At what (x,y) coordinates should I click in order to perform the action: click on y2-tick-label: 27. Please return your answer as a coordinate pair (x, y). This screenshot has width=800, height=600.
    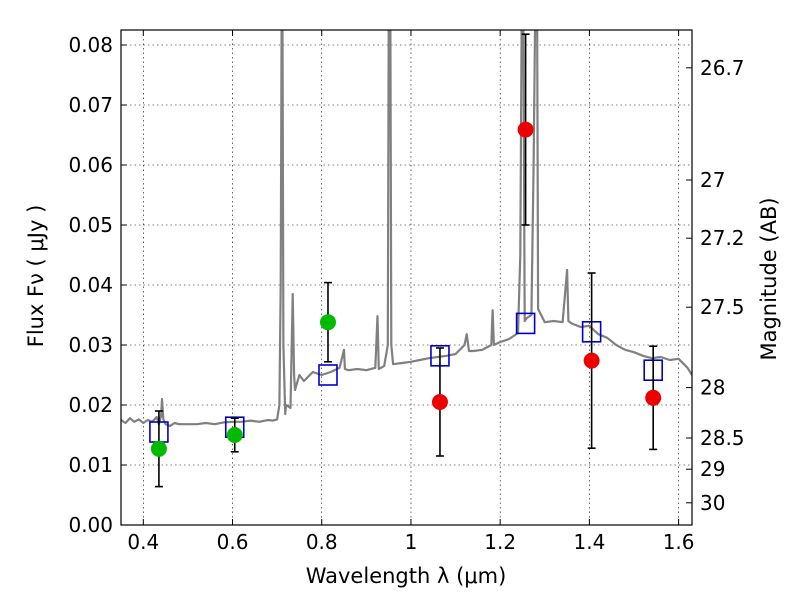
    Looking at the image, I should click on (712, 180).